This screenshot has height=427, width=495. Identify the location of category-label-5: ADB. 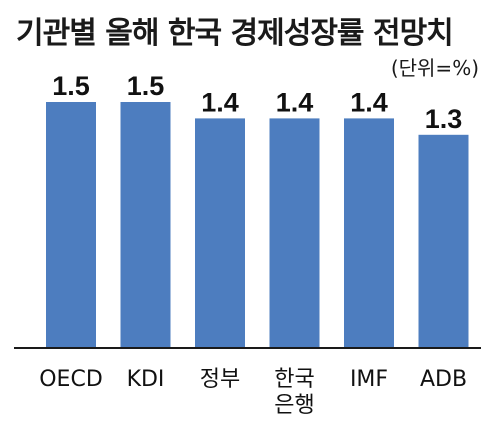
(443, 379).